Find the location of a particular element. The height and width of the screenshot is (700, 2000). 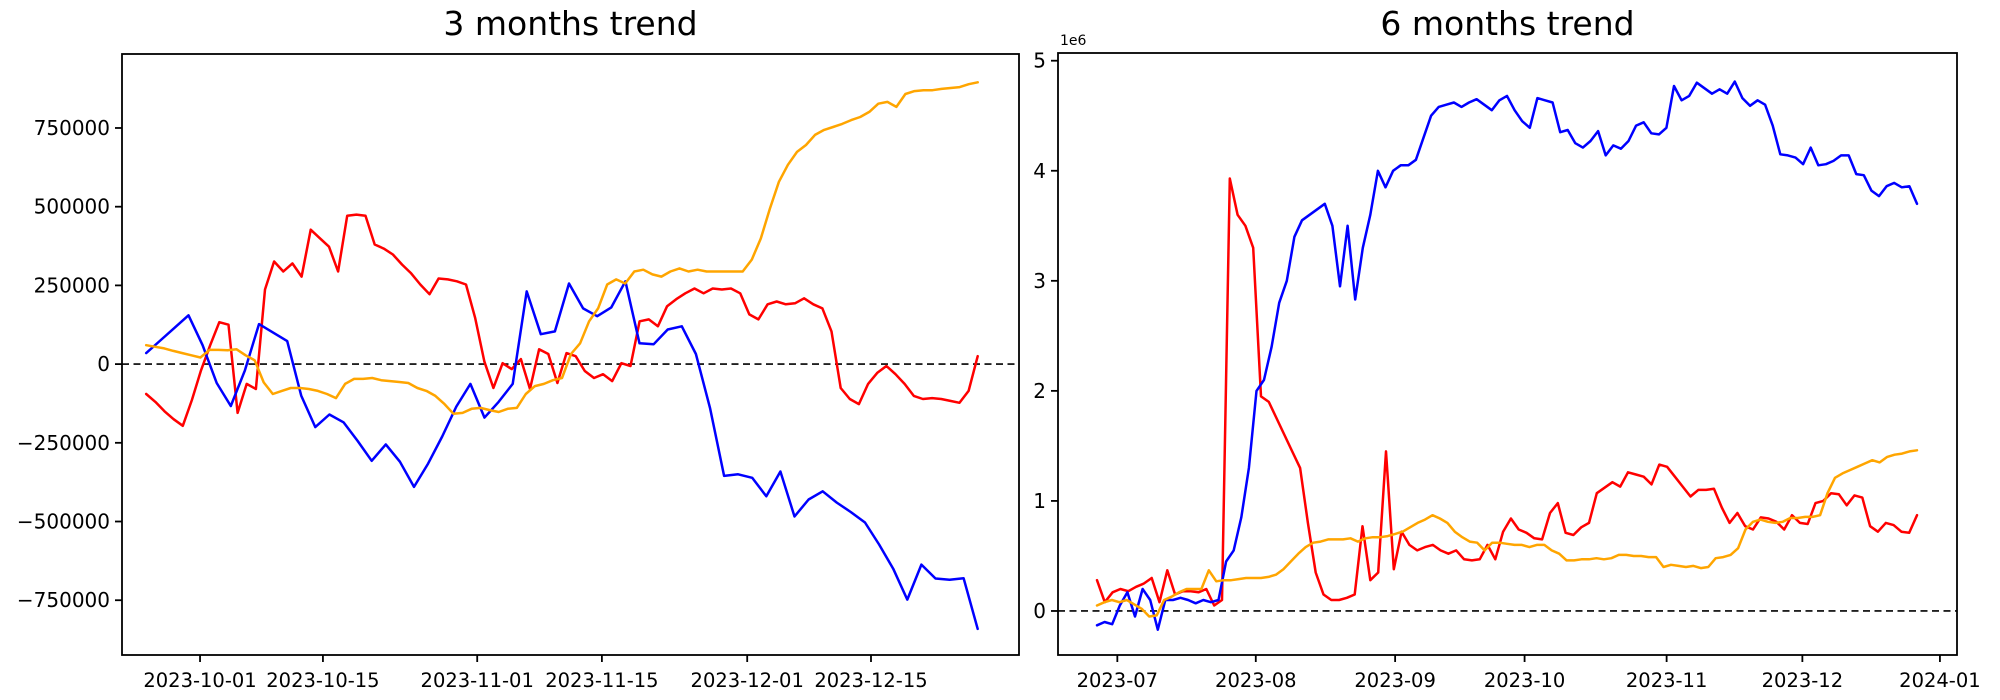

y-tick-label: 500000 is located at coordinates (72, 207).